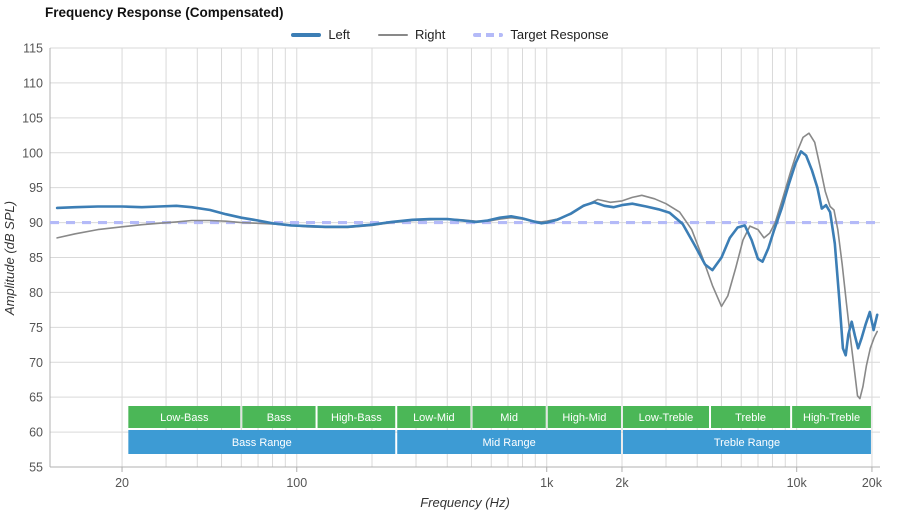 The height and width of the screenshot is (520, 900). I want to click on y-tick-label: 90, so click(36, 223).